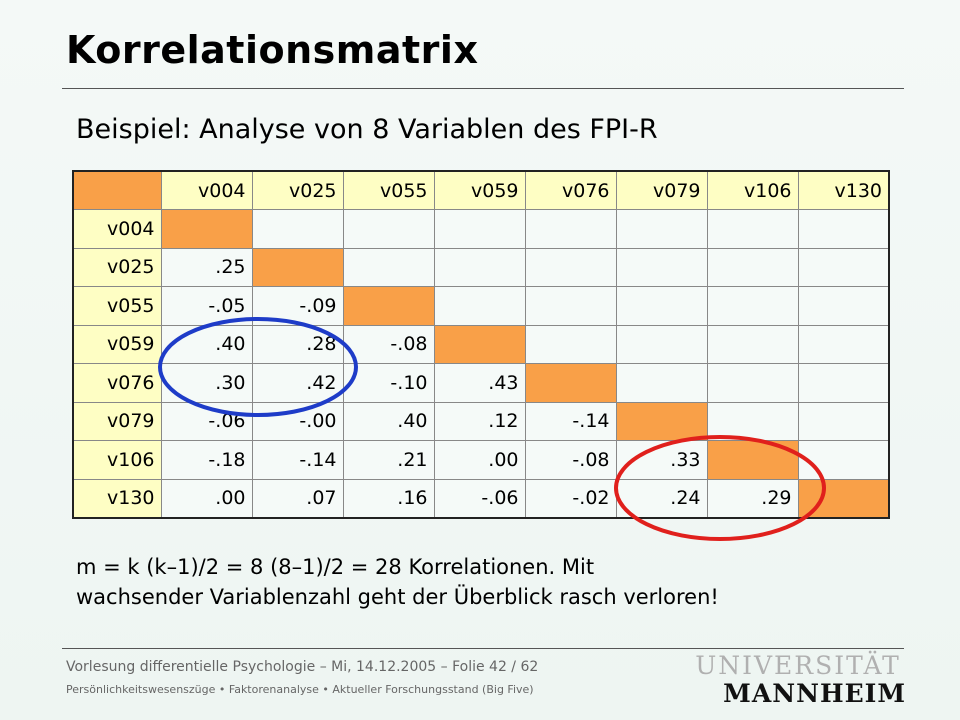  I want to click on matrix-row-v004: v004, so click(481, 229).